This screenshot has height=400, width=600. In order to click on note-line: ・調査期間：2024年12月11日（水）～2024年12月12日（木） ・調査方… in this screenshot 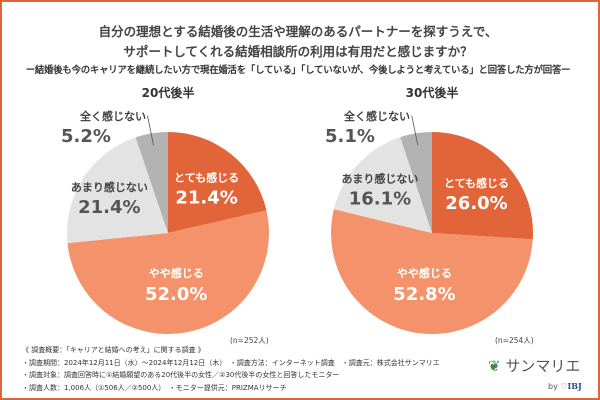, I will do `click(231, 362)`.